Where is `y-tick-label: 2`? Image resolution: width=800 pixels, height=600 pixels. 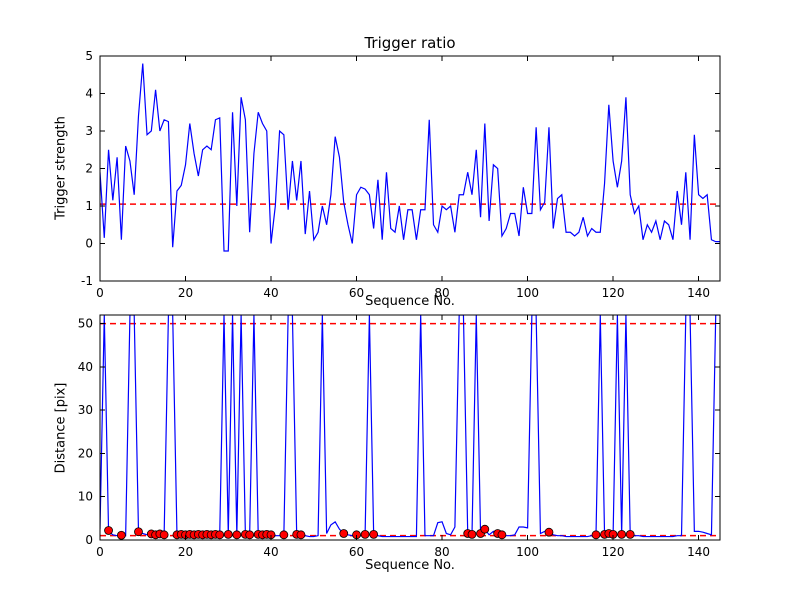 y-tick-label: 2 is located at coordinates (89, 169).